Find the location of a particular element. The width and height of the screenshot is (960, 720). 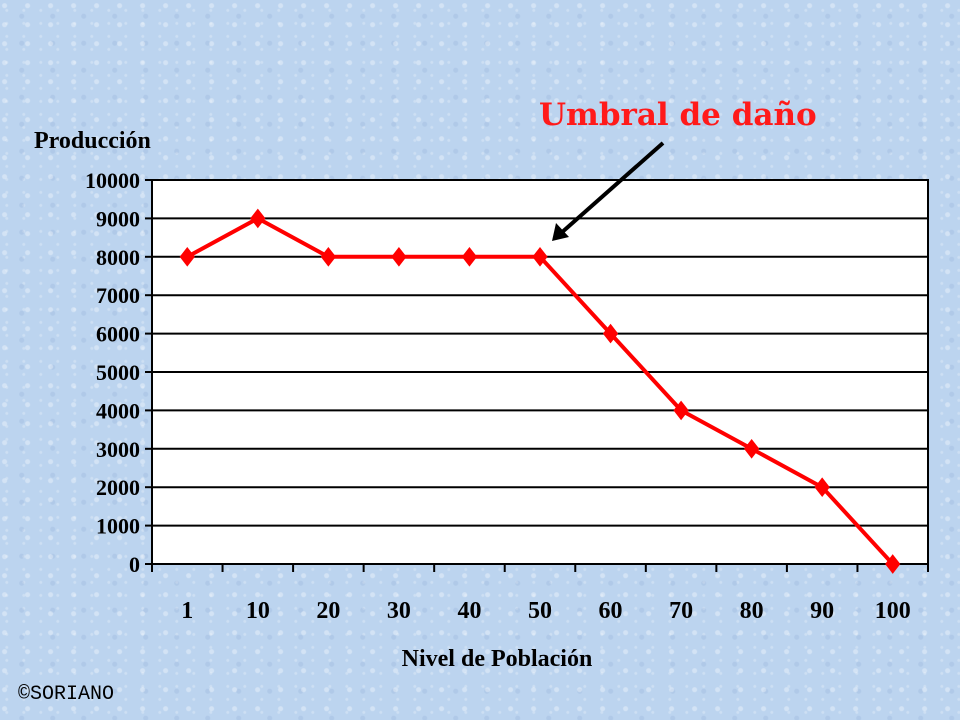

x-tick-label: 30 is located at coordinates (399, 611).